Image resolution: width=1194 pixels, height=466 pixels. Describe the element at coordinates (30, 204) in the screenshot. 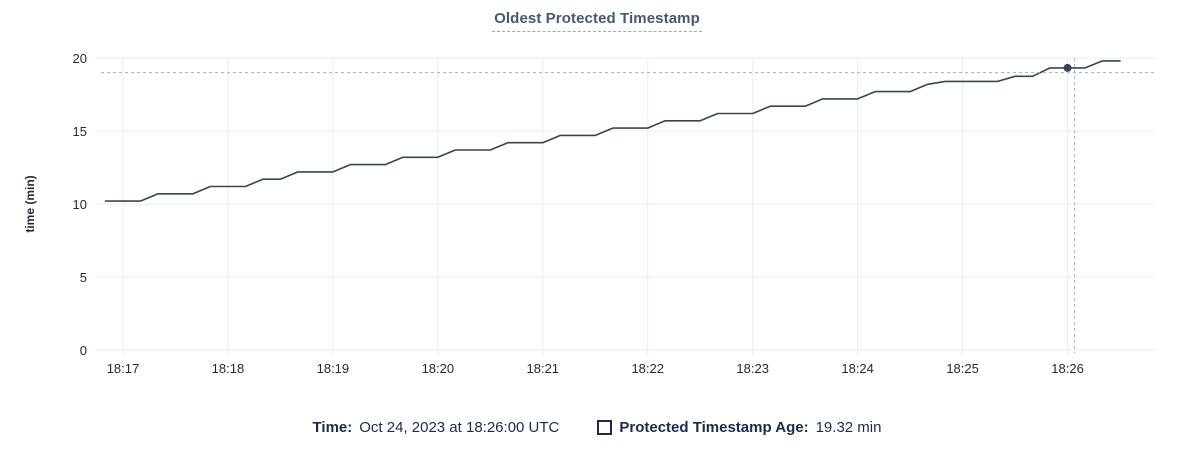

I see `y-axis-title: time (min)` at that location.